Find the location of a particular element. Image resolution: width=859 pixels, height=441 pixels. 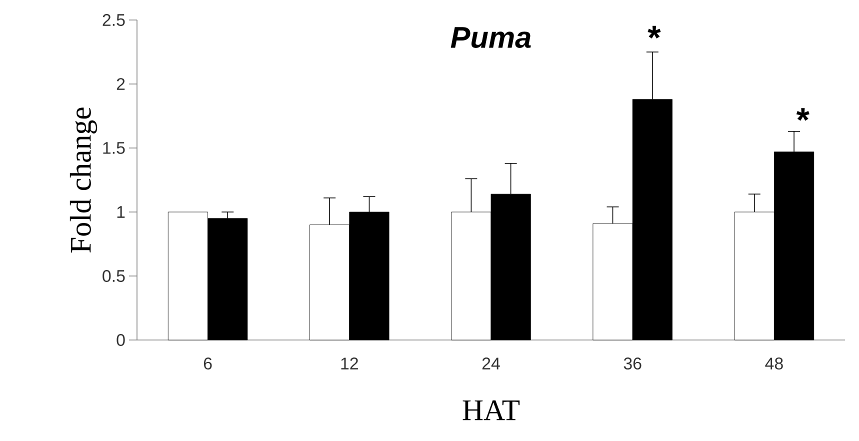

x-tick-label: 24 is located at coordinates (491, 364).